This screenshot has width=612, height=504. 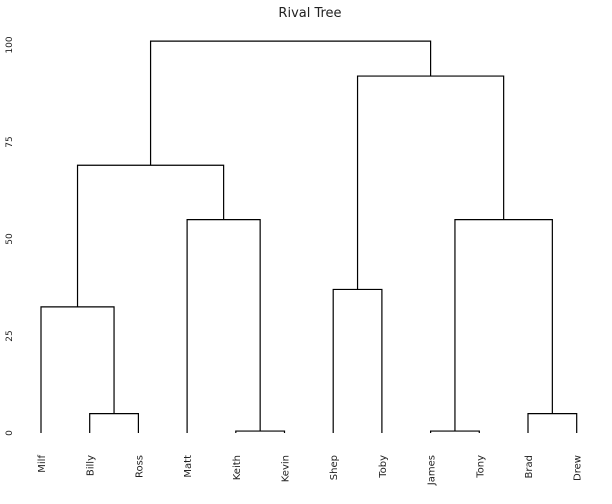 What do you see at coordinates (10, 141) in the screenshot?
I see `y-tick-label: 75` at bounding box center [10, 141].